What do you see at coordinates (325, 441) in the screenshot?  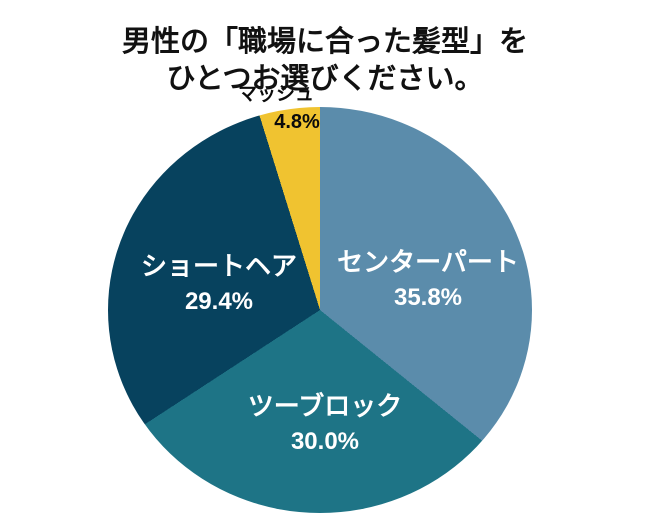 I see `slice-value-two-block: 30.0%` at bounding box center [325, 441].